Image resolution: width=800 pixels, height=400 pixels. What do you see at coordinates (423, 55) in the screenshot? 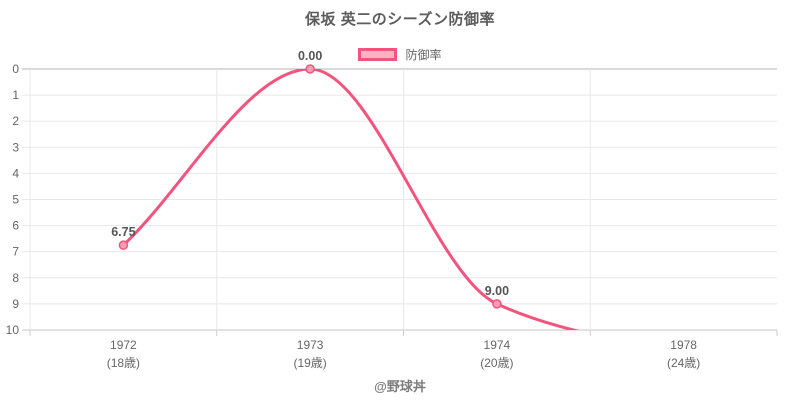
I see `legend-label: 防御率` at bounding box center [423, 55].